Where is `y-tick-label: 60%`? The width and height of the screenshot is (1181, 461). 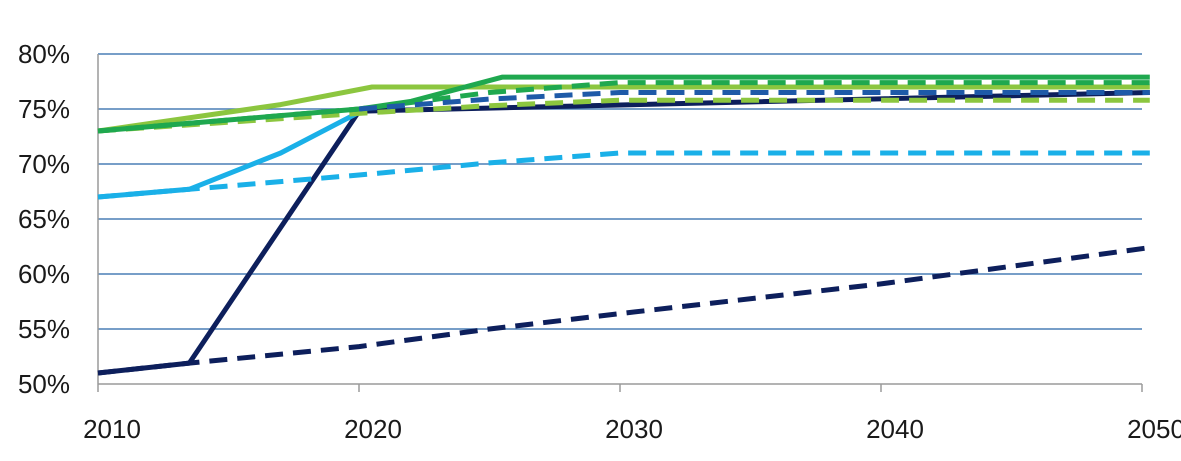 y-tick-label: 60% is located at coordinates (44, 274).